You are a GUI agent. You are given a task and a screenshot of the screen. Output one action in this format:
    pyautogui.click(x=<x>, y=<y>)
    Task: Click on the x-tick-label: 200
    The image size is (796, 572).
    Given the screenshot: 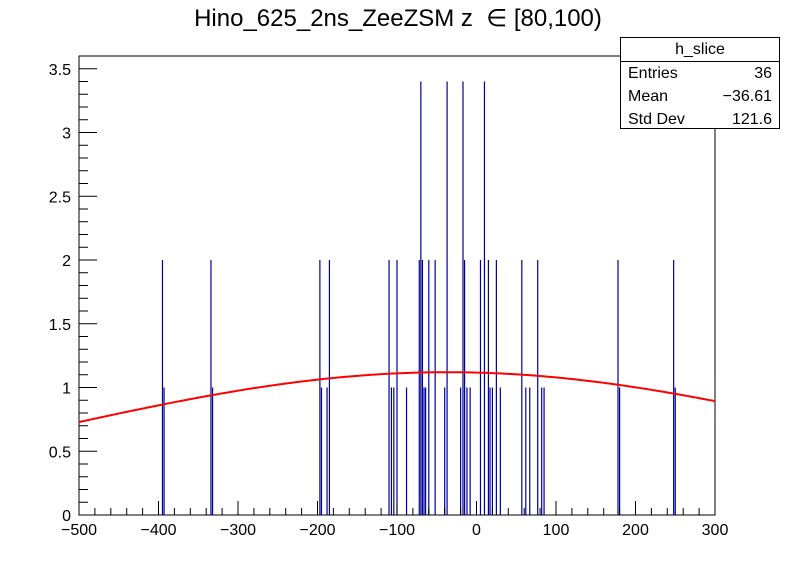 What is the action you would take?
    pyautogui.click(x=635, y=530)
    